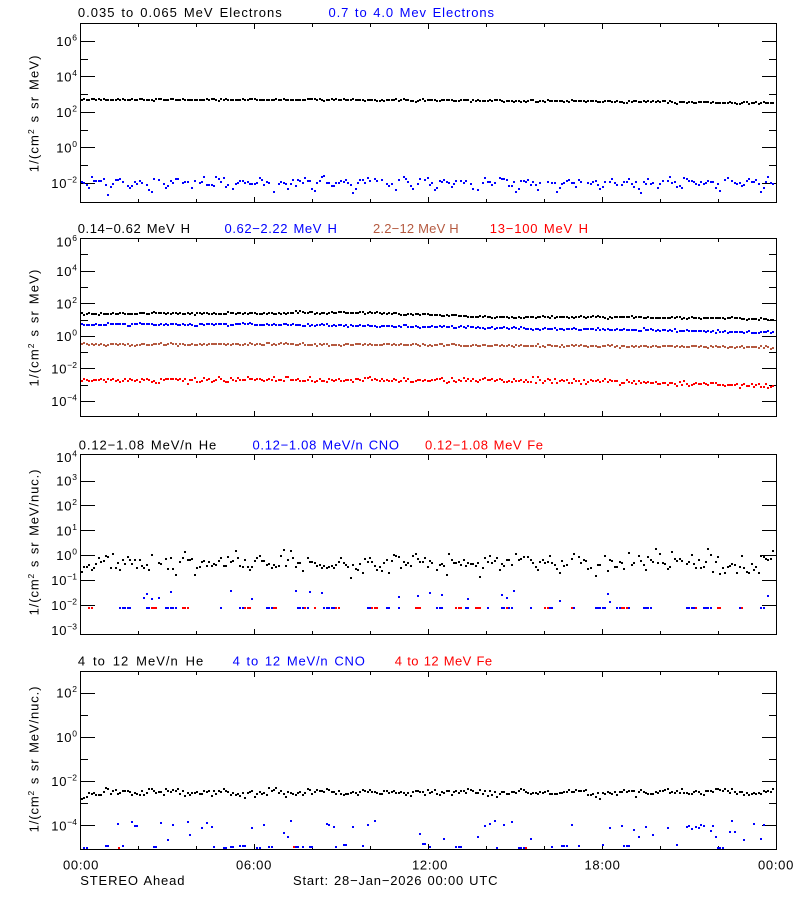 The height and width of the screenshot is (900, 800). I want to click on svg-text: 0.12−1.08 MeV Fe, so click(484, 444).